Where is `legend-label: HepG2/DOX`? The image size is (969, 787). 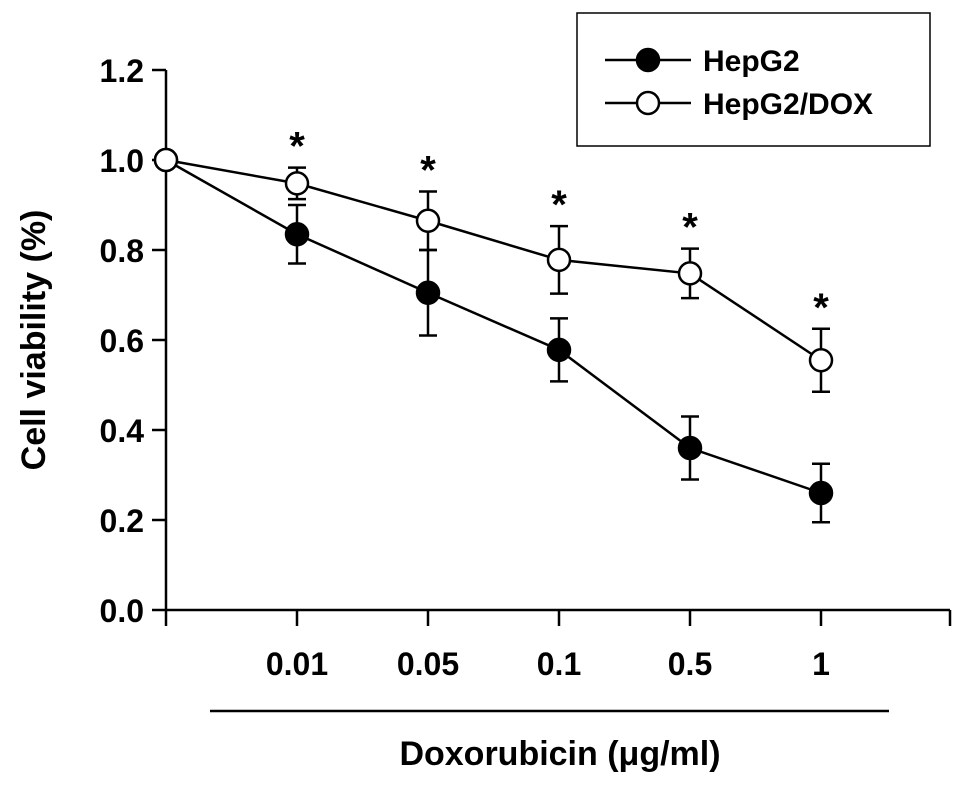 legend-label: HepG2/DOX is located at coordinates (788, 104).